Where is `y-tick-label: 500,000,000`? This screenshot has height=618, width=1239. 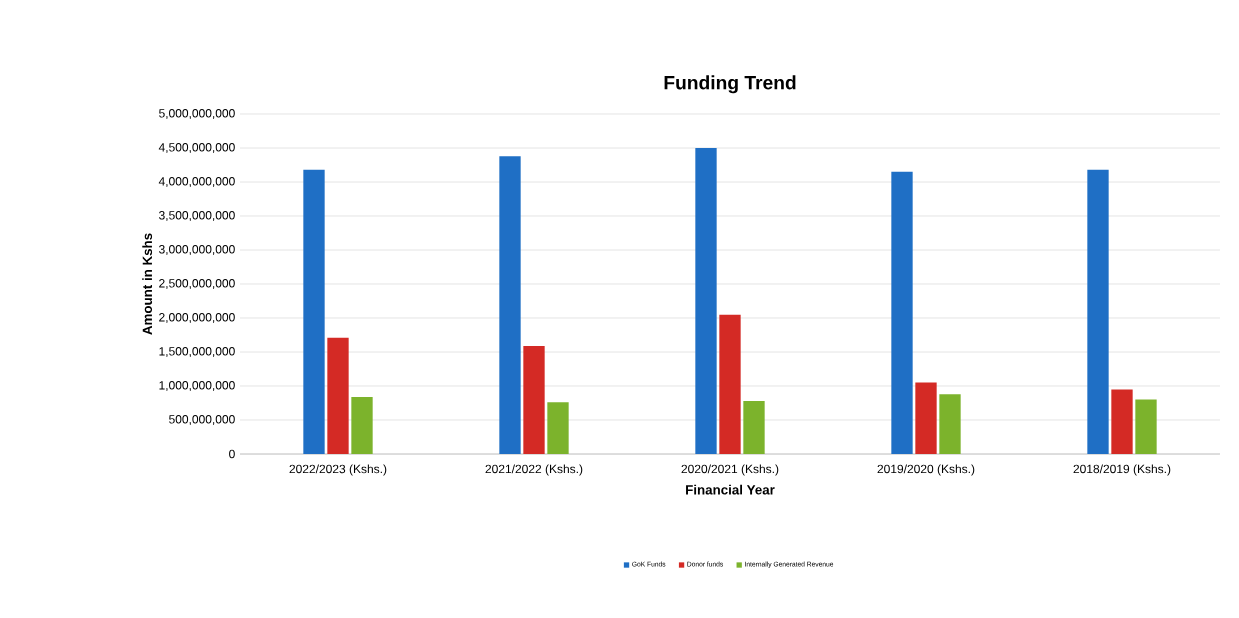
y-tick-label: 500,000,000 is located at coordinates (202, 420).